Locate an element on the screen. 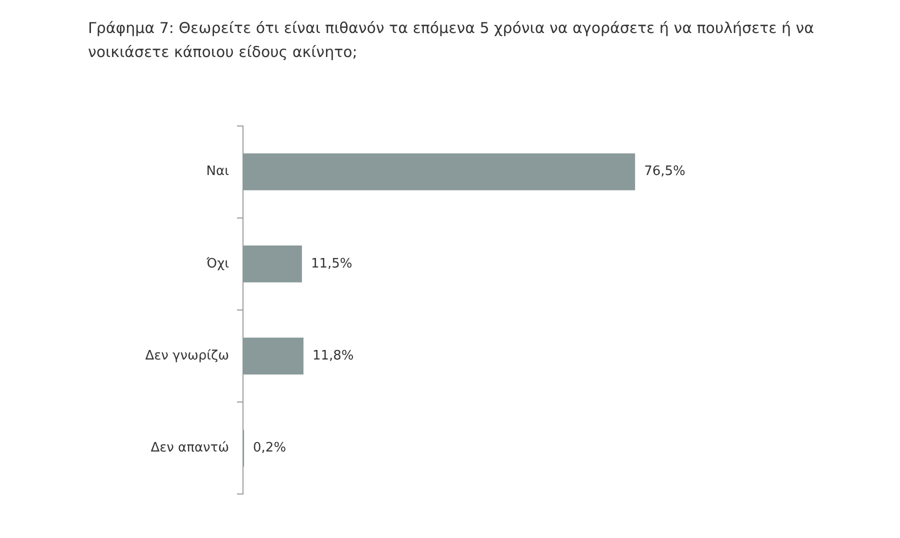 The image size is (900, 538). y-tick-label: Ναι is located at coordinates (217, 172).